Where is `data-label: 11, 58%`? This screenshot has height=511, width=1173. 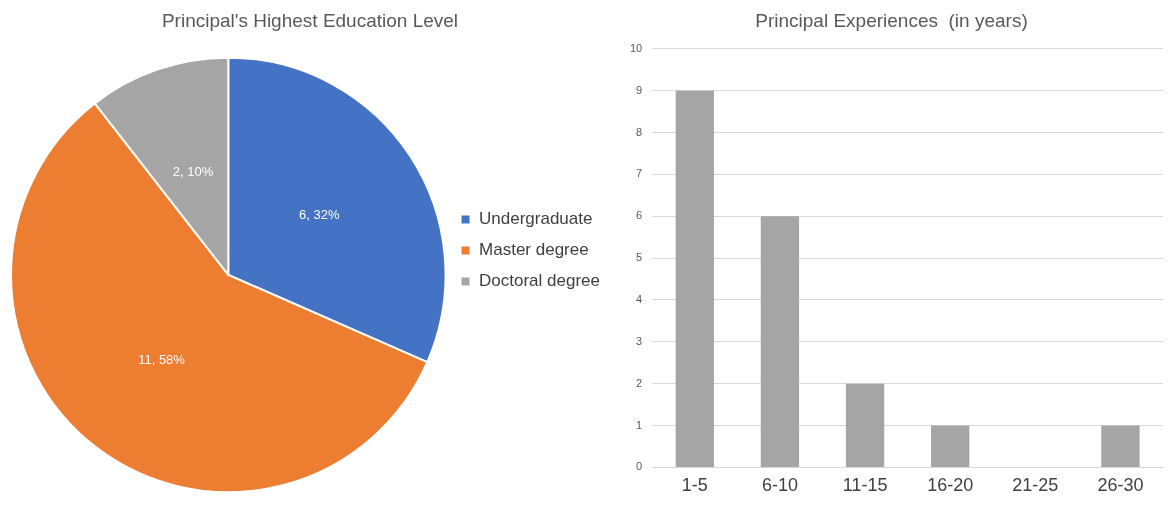
data-label: 11, 58% is located at coordinates (162, 360).